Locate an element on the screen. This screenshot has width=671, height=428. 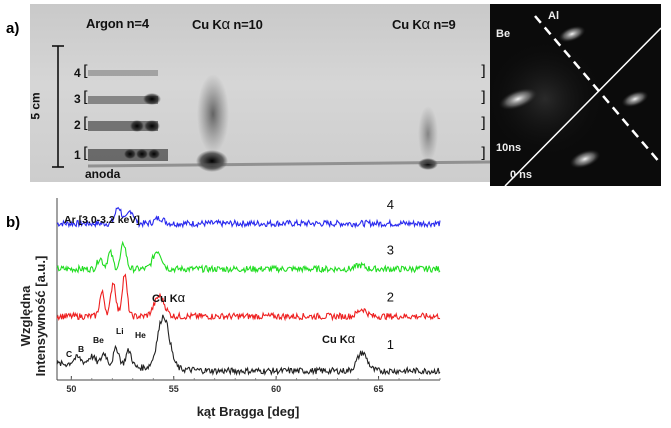
right-bracket-4: ] is located at coordinates (483, 71).